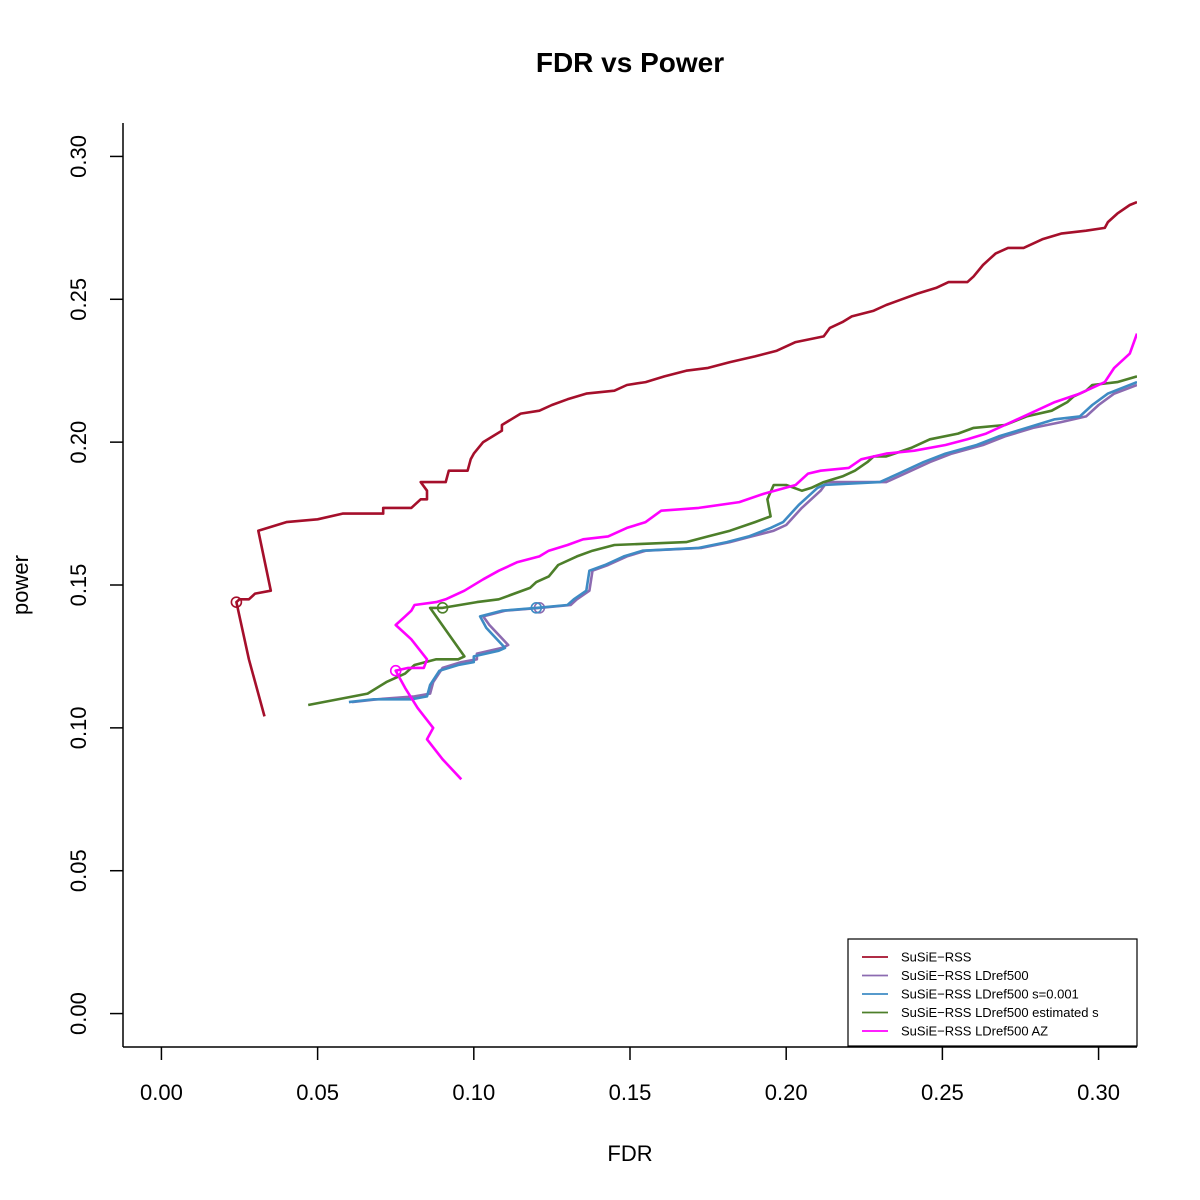 The width and height of the screenshot is (1200, 1200). I want to click on x-axis-label: FDR, so click(629, 1153).